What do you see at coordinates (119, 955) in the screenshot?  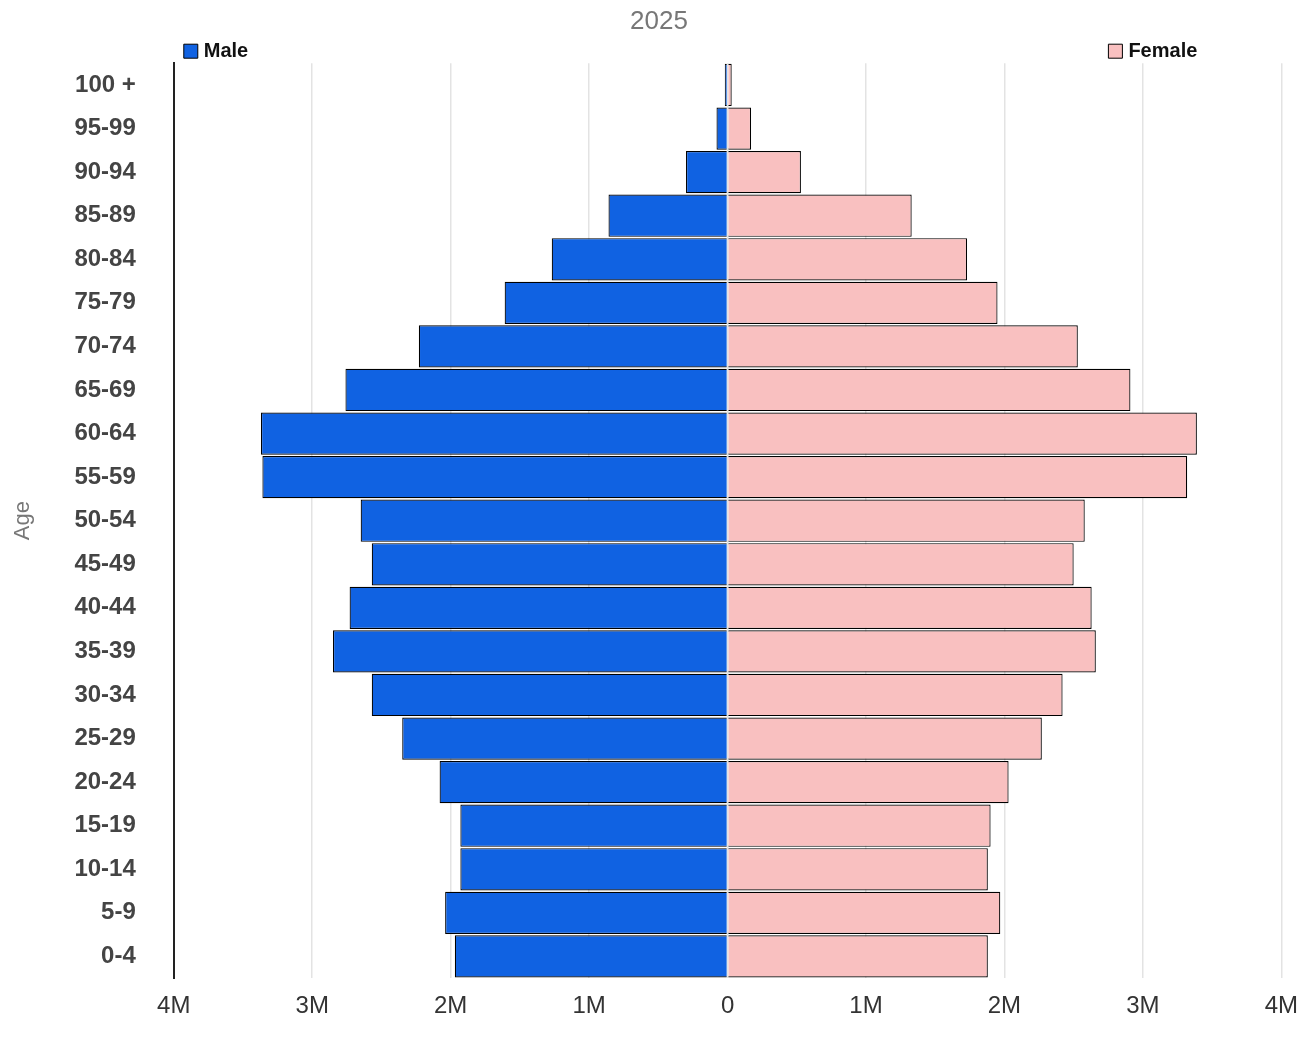 I see `y-tick-label: 0-4` at bounding box center [119, 955].